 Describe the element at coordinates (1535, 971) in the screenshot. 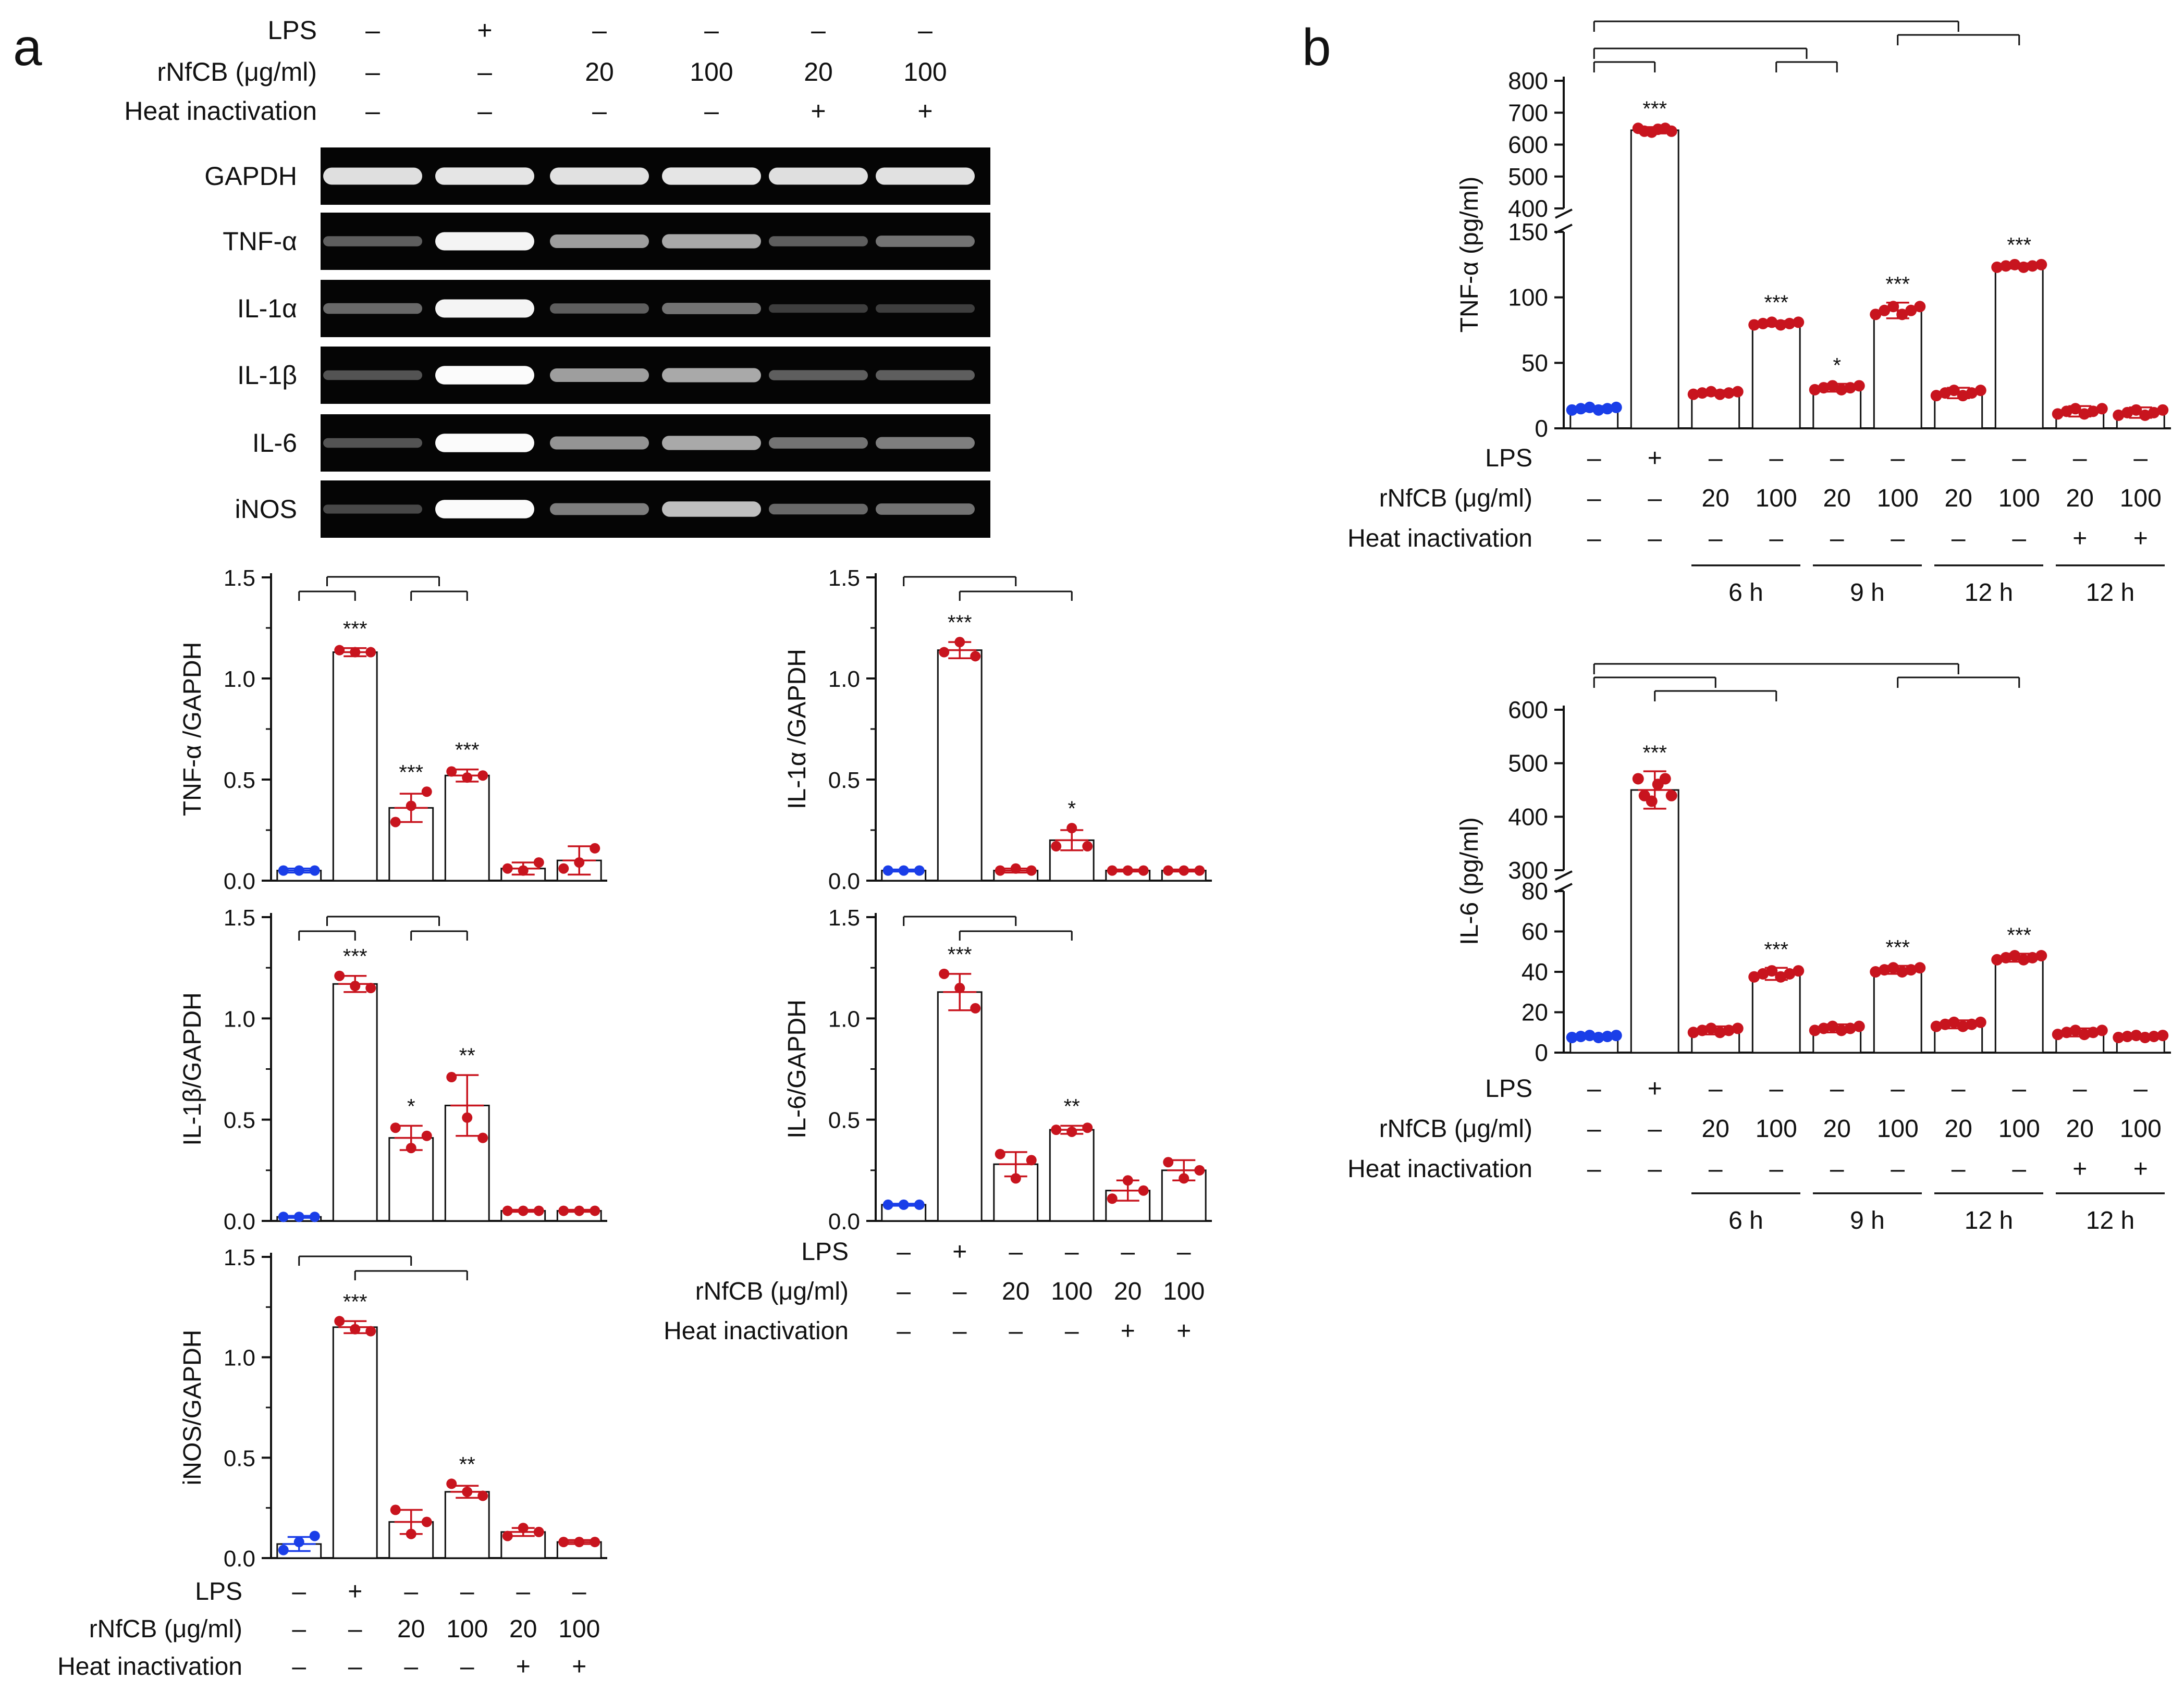

I see `y-tick-label: 40` at that location.